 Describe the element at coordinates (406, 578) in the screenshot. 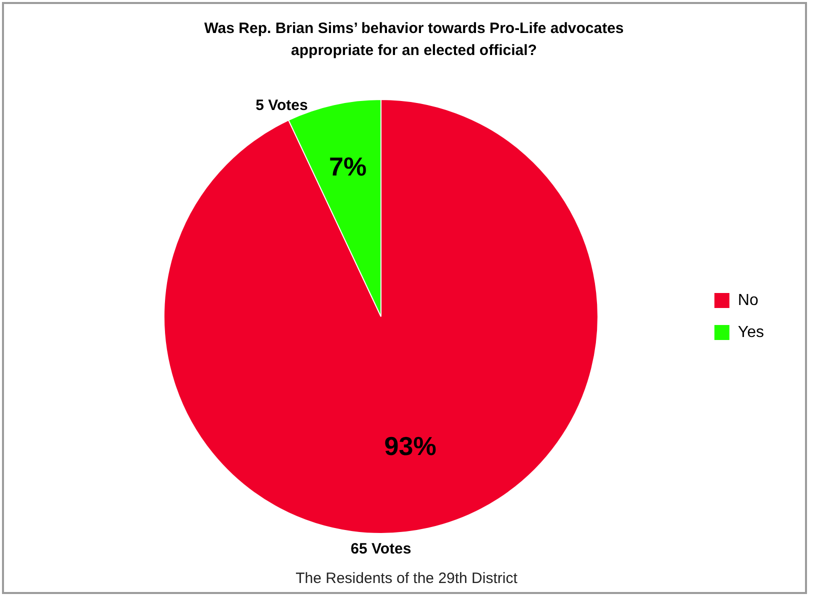

I see `text: The Residents of the 29th District` at that location.